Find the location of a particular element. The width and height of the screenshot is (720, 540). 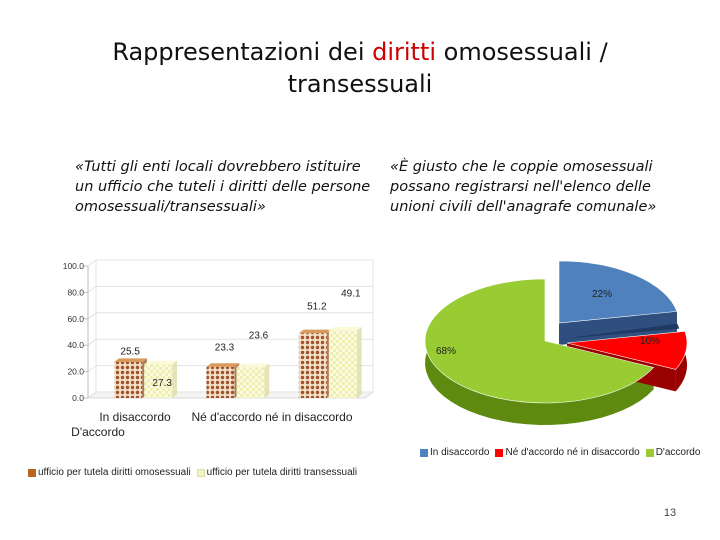

pie-legend-label-neutro: Né d'accordo né in disaccordo is located at coordinates (572, 452).